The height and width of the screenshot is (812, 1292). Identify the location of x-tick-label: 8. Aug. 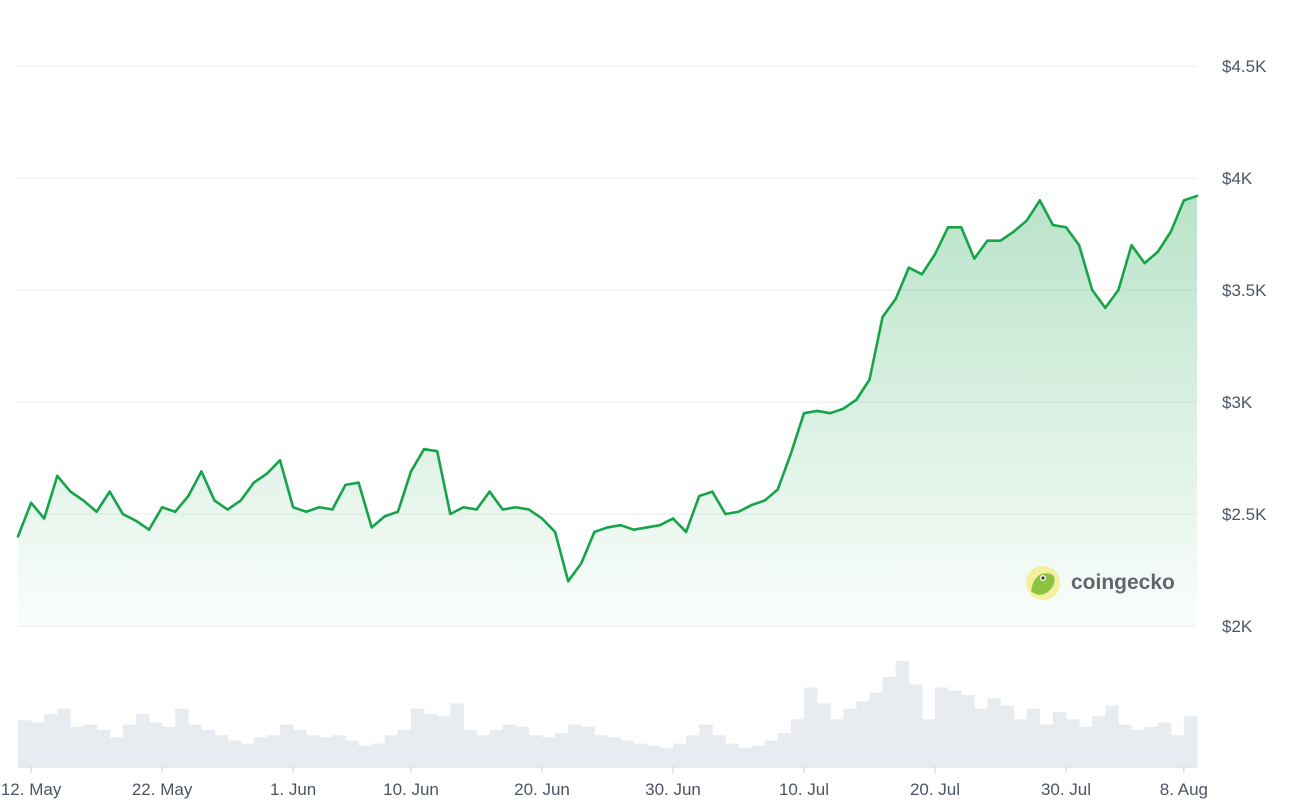
(1184, 789).